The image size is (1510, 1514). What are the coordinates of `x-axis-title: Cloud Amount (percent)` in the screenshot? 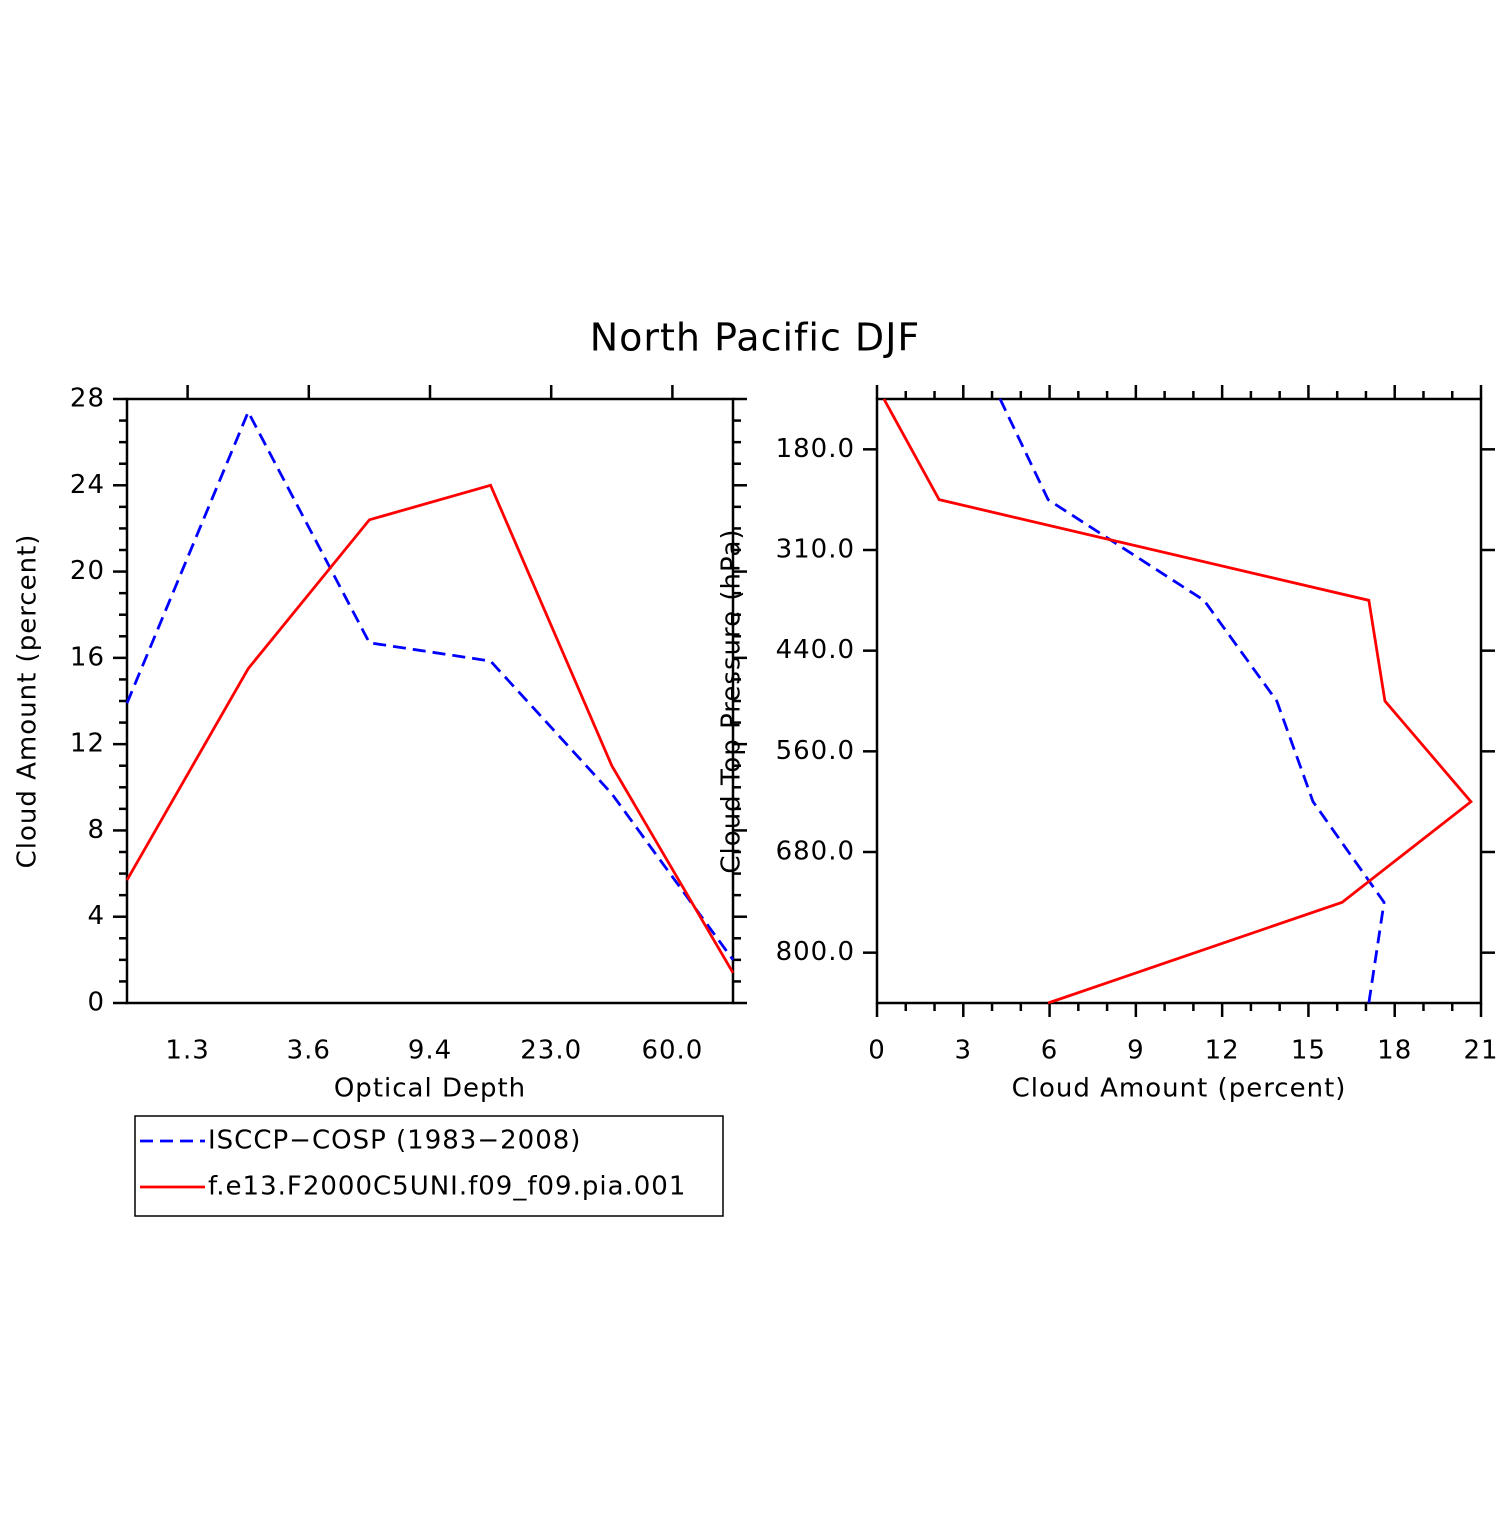 It's located at (1179, 1089).